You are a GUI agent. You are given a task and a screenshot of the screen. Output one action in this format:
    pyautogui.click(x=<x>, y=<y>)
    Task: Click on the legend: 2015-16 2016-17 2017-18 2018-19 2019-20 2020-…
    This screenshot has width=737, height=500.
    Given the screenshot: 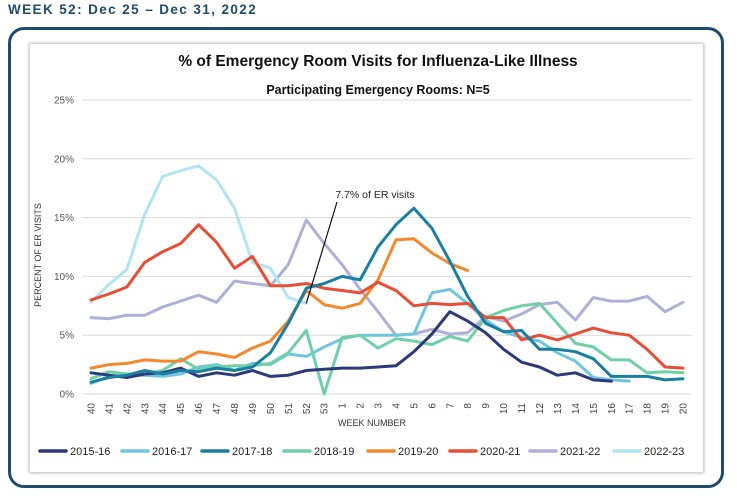 What is the action you would take?
    pyautogui.click(x=361, y=452)
    